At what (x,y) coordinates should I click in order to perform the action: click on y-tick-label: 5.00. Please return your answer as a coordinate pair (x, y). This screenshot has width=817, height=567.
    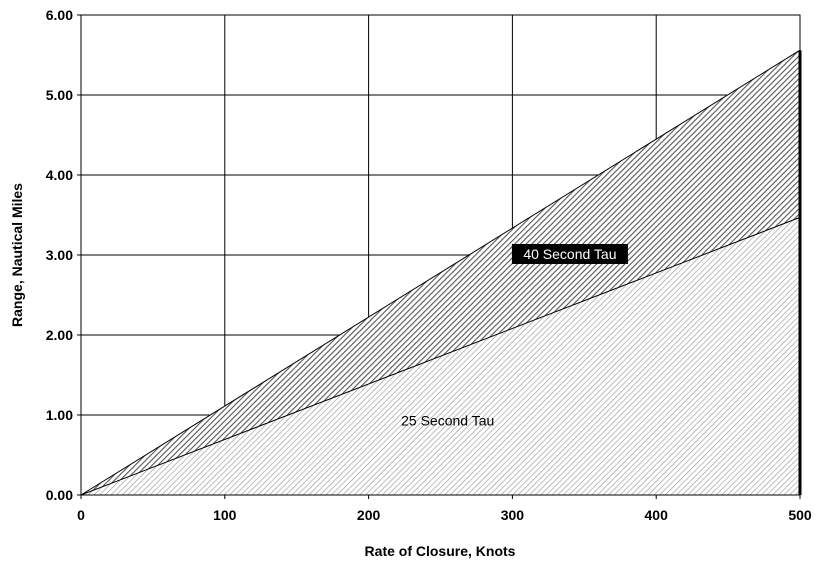
    Looking at the image, I should click on (59, 95).